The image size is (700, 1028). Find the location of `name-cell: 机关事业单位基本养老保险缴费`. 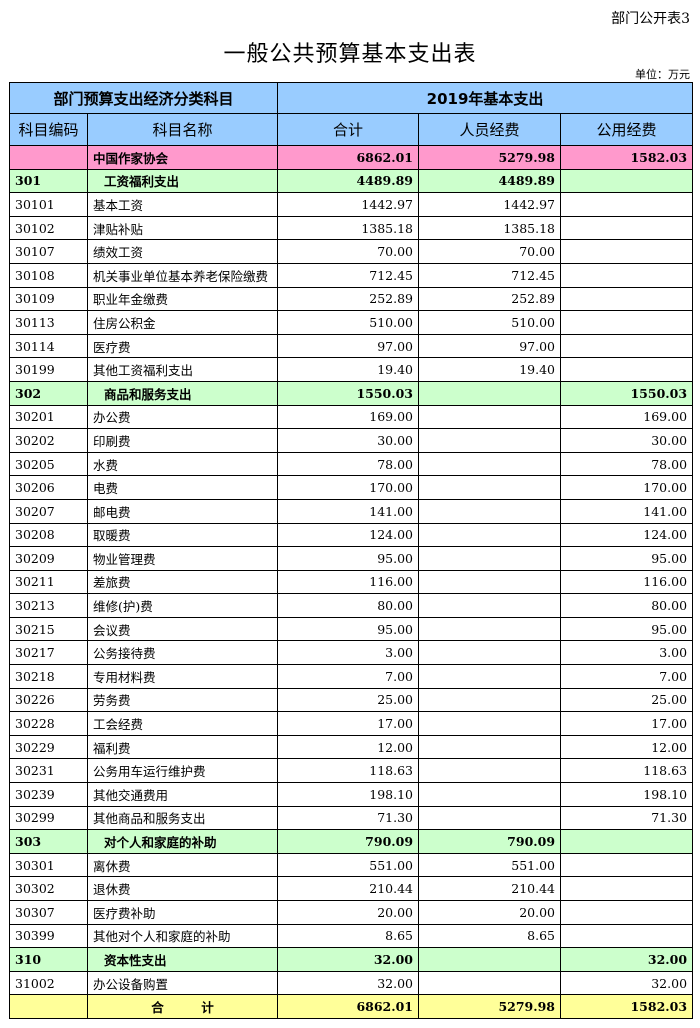

name-cell: 机关事业单位基本养老保险缴费 is located at coordinates (182, 275).